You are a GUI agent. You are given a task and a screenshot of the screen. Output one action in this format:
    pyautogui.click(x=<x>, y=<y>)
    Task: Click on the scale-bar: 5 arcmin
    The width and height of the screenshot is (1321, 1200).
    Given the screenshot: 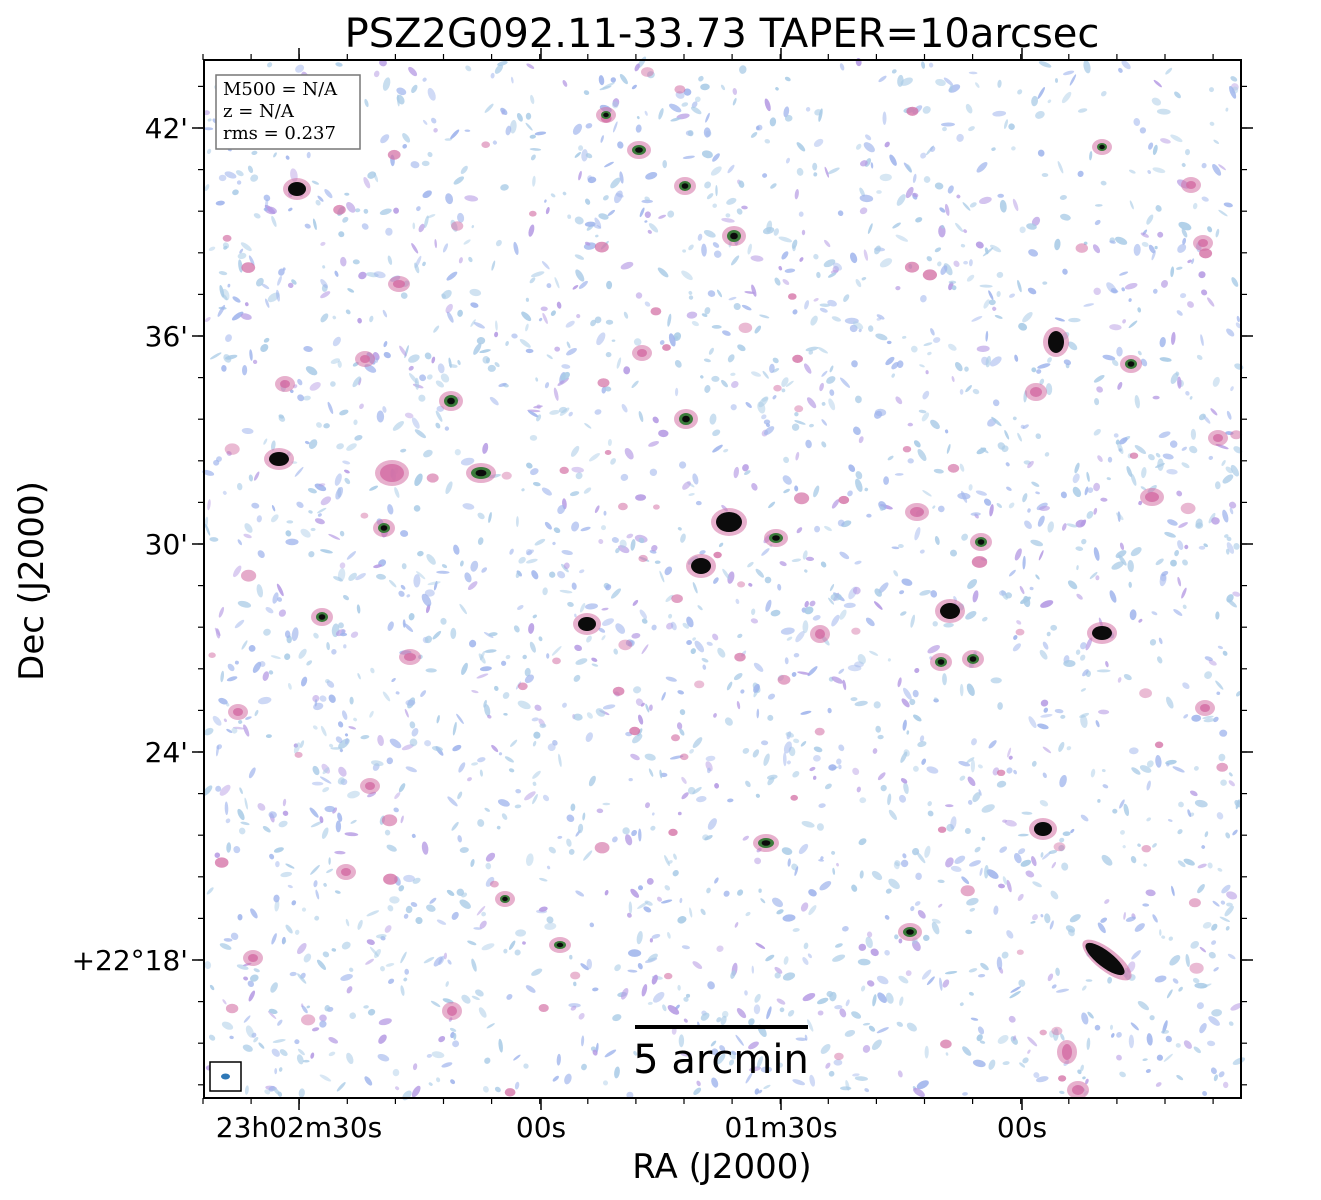 What is the action you would take?
    pyautogui.click(x=721, y=1054)
    